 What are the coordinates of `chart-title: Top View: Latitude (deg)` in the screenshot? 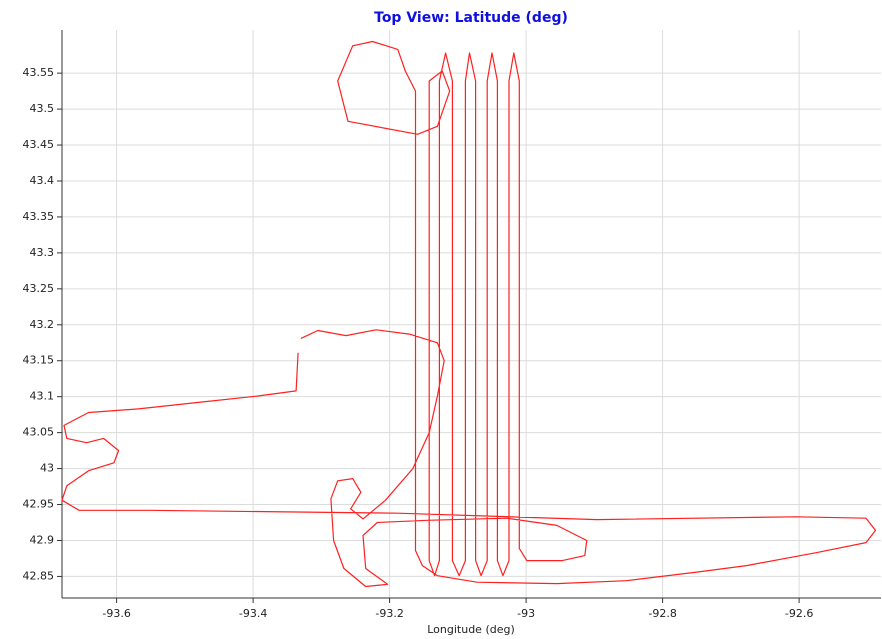 It's located at (471, 18).